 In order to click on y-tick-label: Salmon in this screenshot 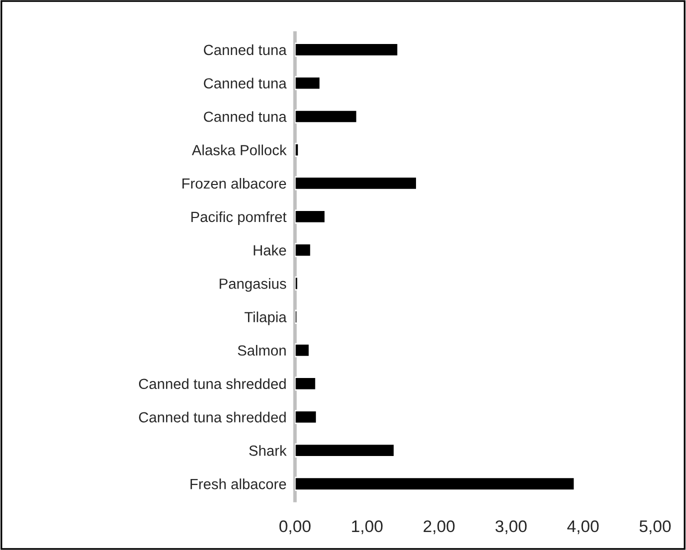, I will do `click(262, 350)`.